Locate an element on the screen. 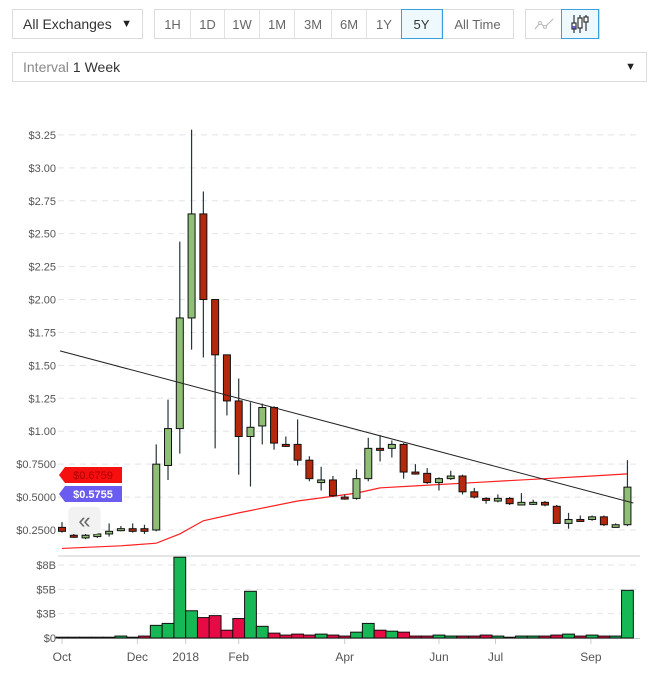 The image size is (651, 673). range-button-all-time: All Time is located at coordinates (477, 24).